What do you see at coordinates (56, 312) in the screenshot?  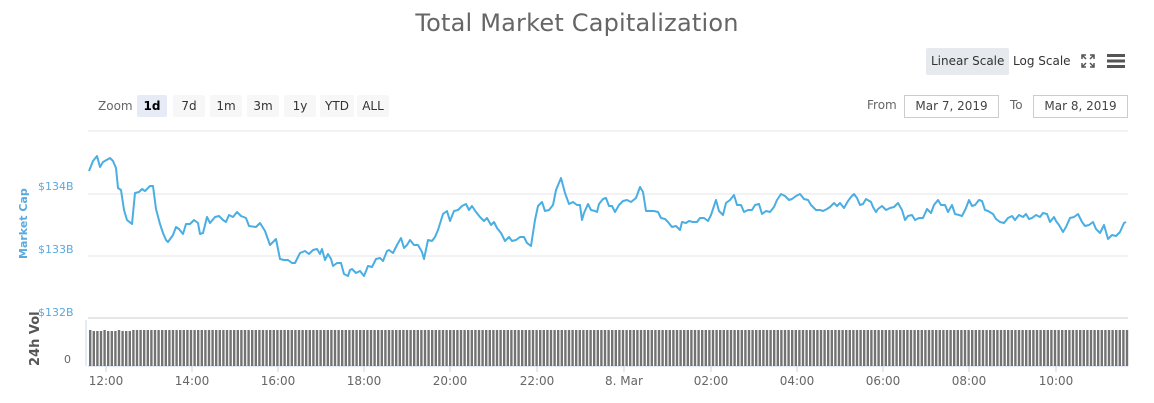 I see `y-tick-132b: $132B` at bounding box center [56, 312].